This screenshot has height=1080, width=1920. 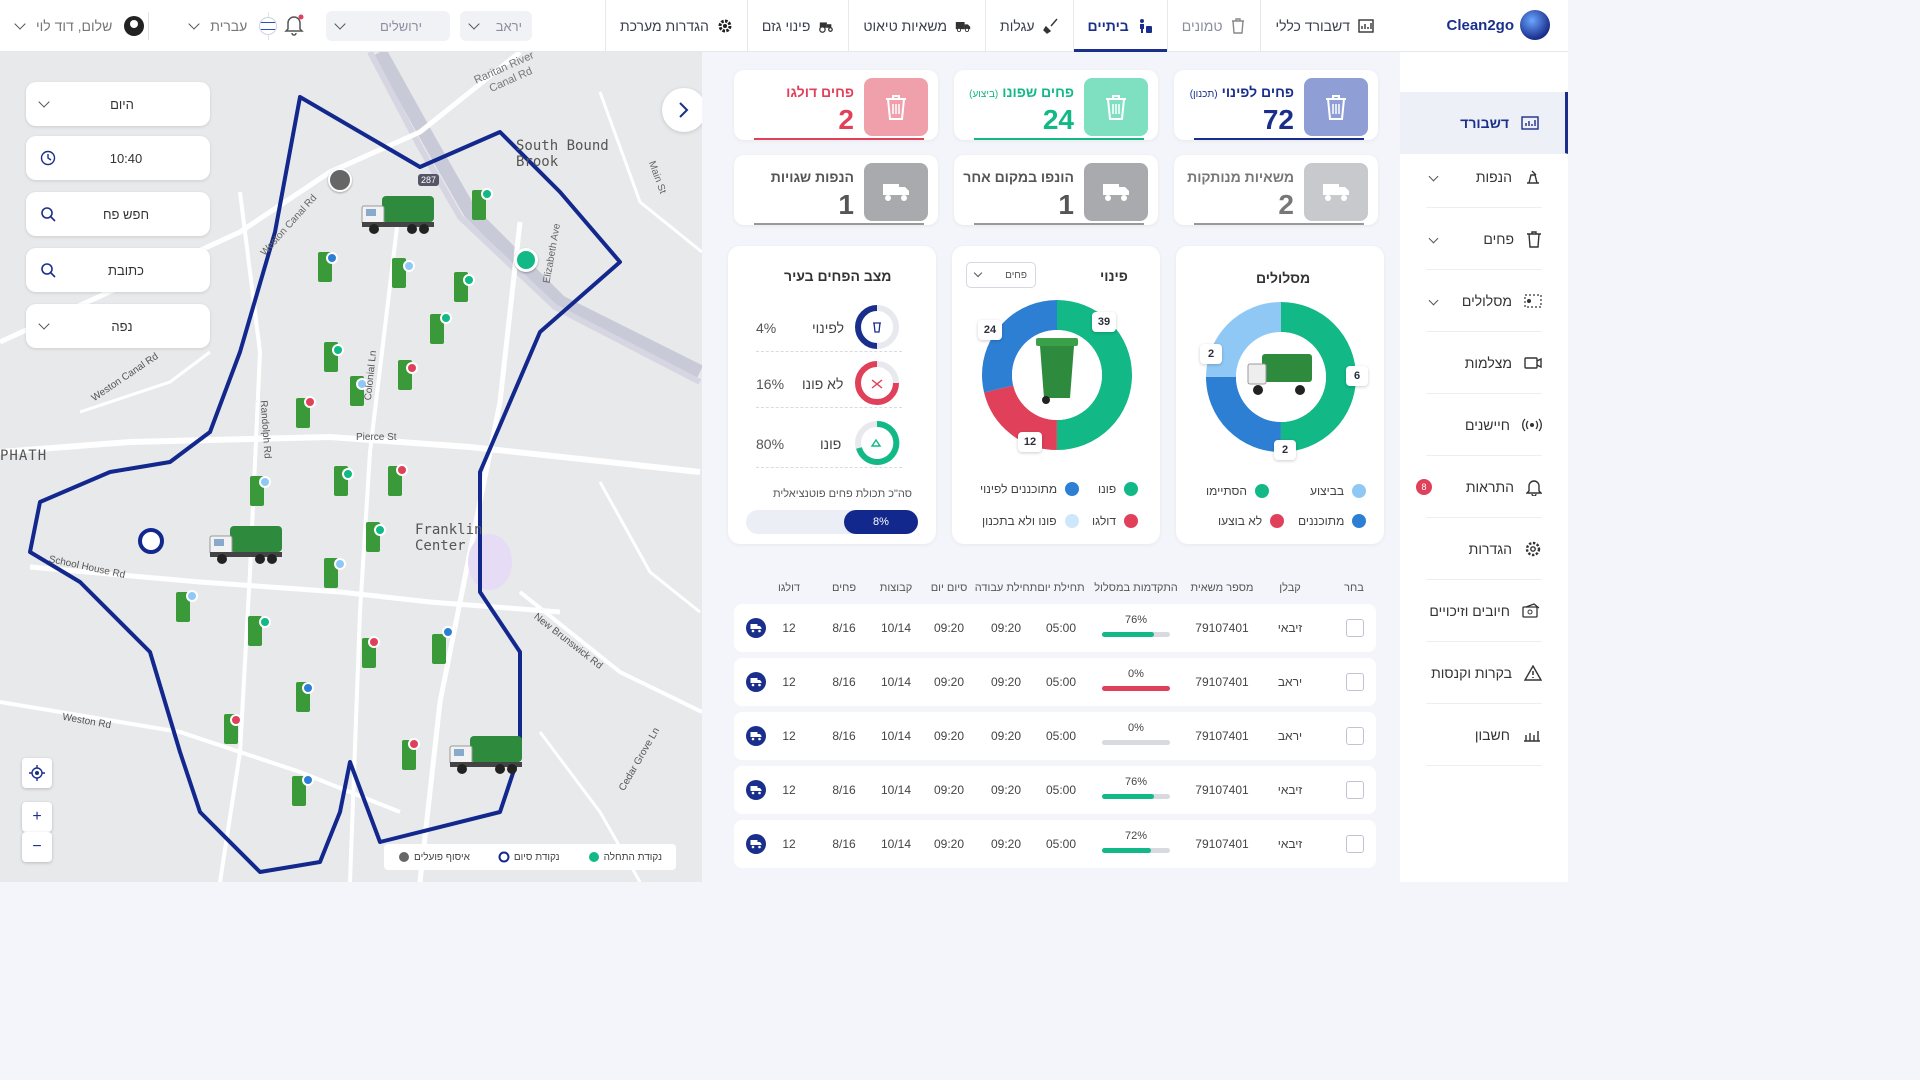 I want to click on sidenav-item-routes: מסלולים, so click(x=1484, y=301).